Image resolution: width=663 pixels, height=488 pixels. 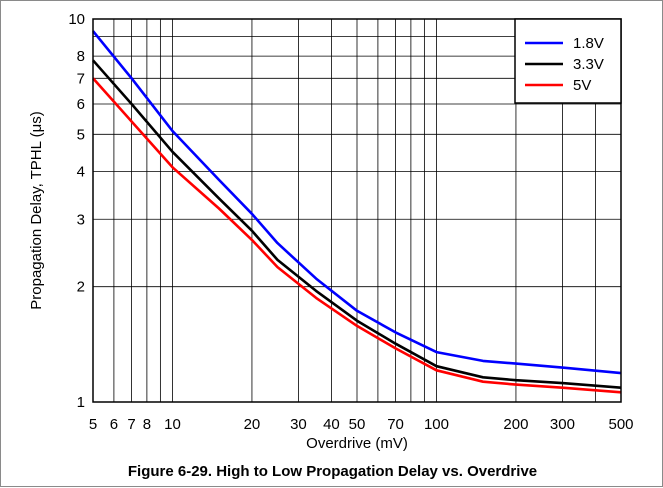 I want to click on x-axis-label: Overdrive (mV), so click(x=357, y=443).